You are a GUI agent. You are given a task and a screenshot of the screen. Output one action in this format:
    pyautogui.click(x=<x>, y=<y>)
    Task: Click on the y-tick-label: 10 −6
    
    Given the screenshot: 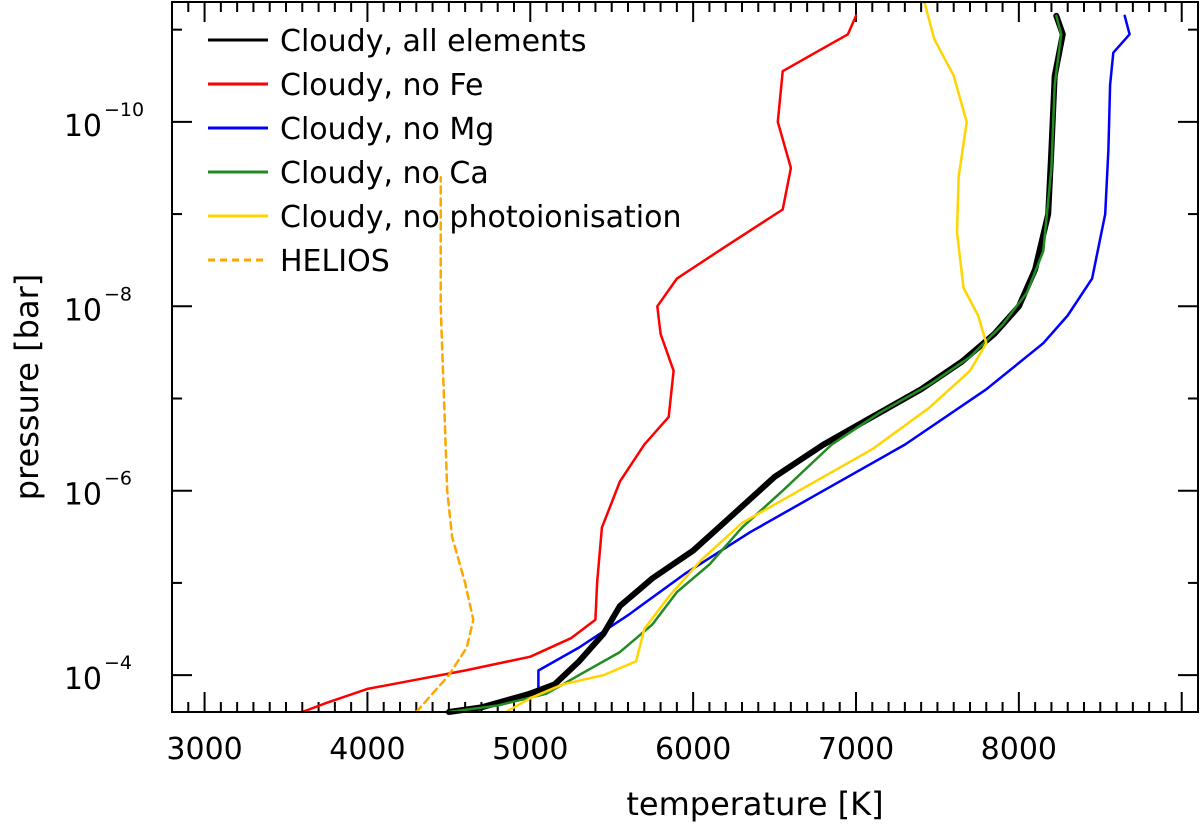 What is the action you would take?
    pyautogui.click(x=98, y=490)
    